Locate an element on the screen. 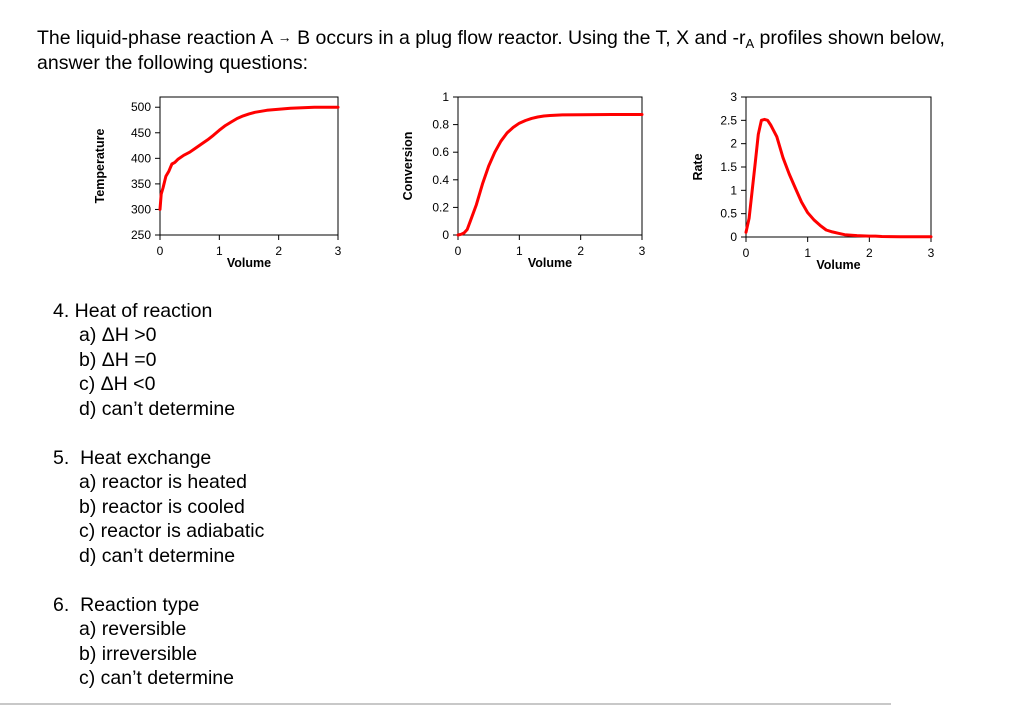  question-title: 4. Heat of reaction is located at coordinates (133, 311).